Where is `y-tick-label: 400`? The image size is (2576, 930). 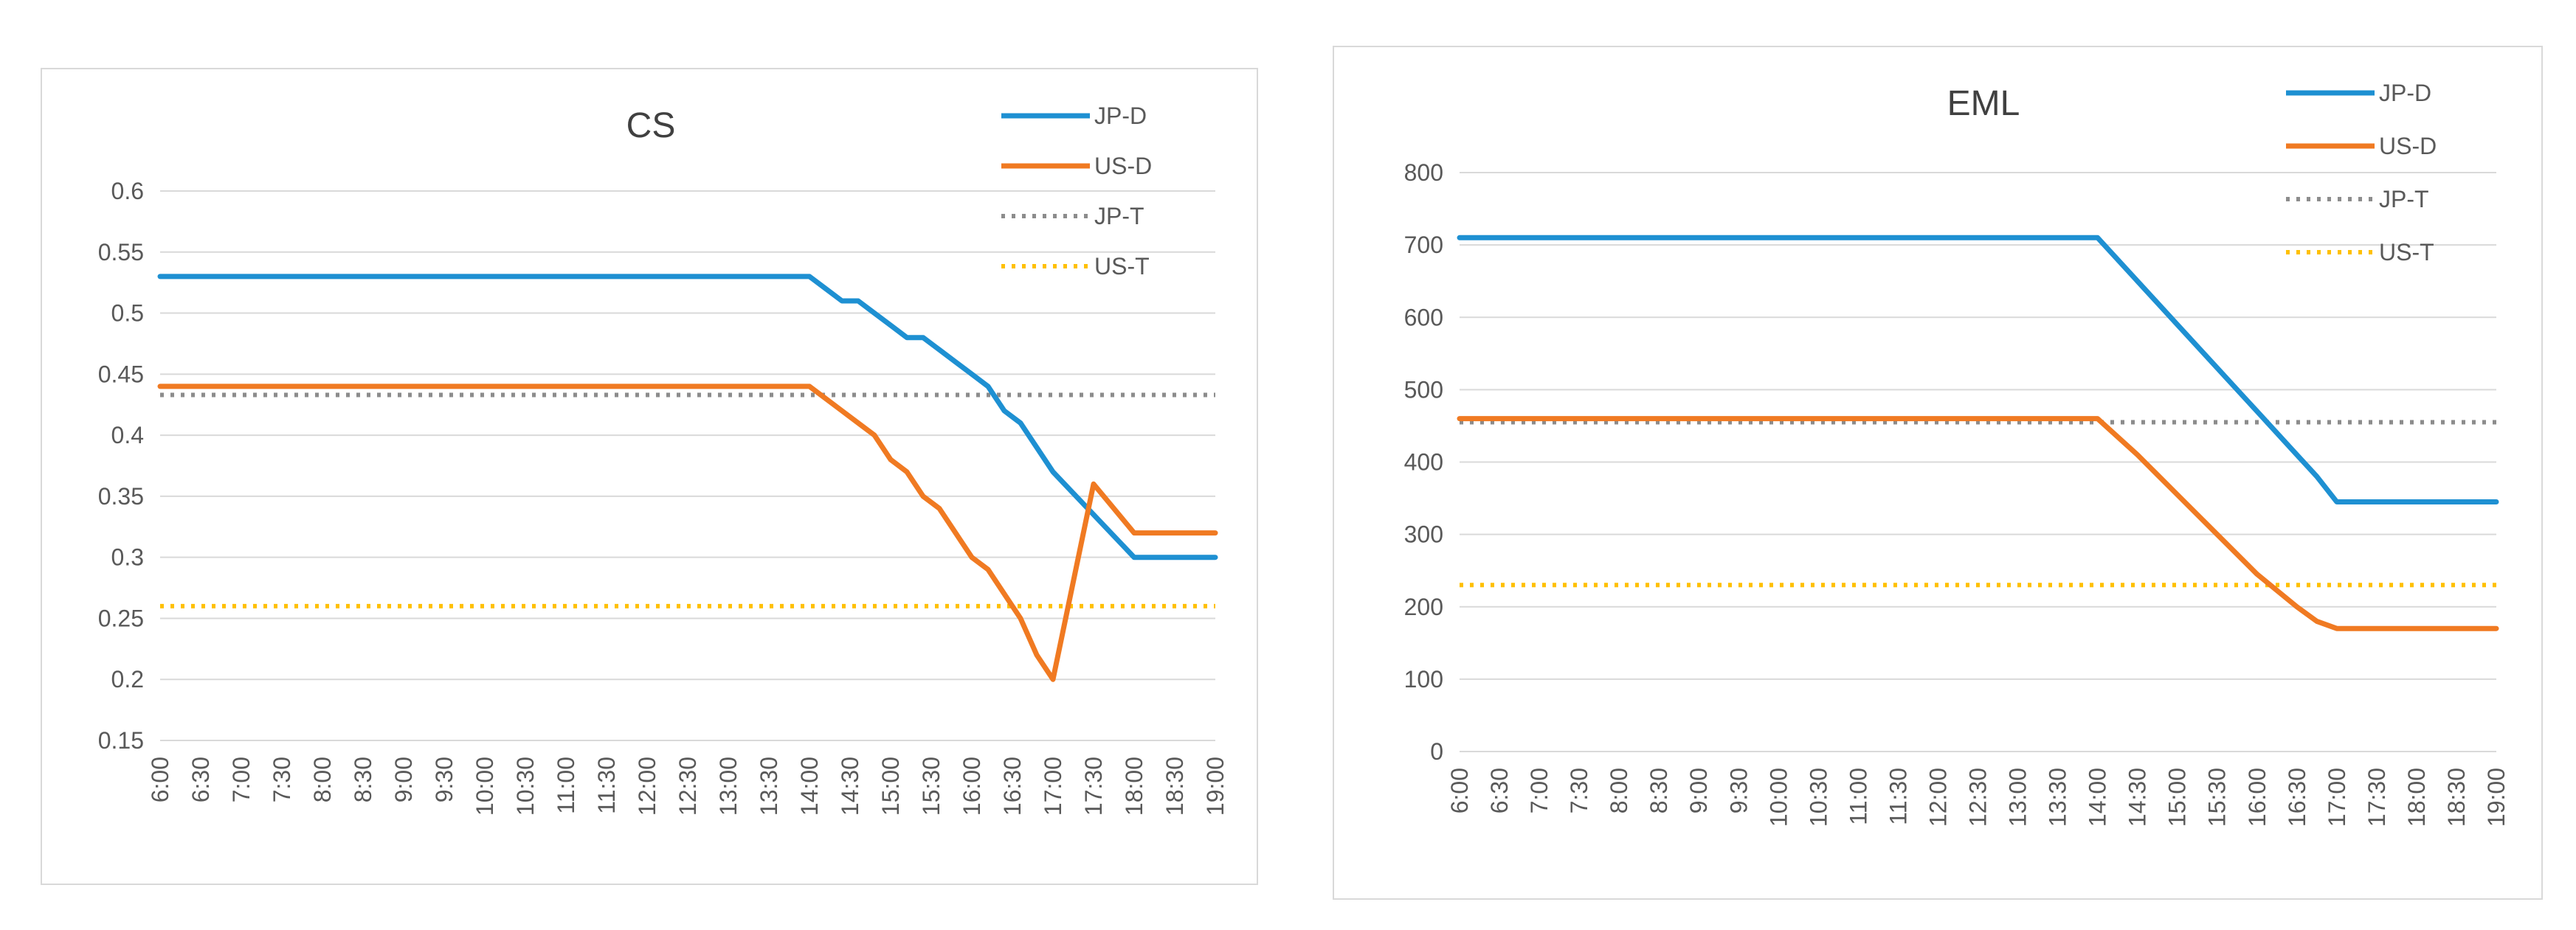
y-tick-label: 400 is located at coordinates (1423, 463).